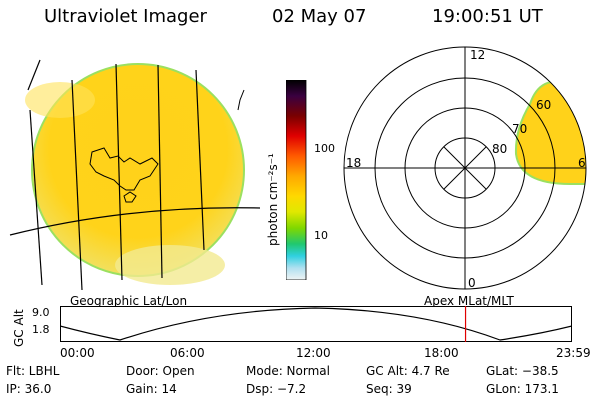 The width and height of the screenshot is (600, 400). What do you see at coordinates (316, 324) in the screenshot?
I see `gc-alt-plot` at bounding box center [316, 324].